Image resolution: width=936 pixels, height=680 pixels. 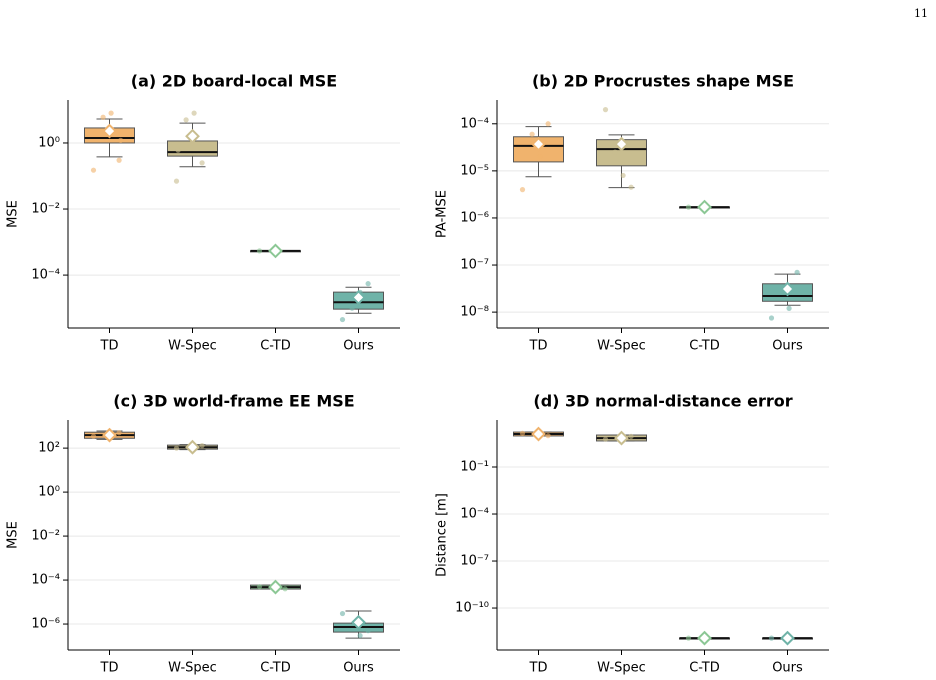 I want to click on chart-title: (b) 2D Procrustes shape MSE, so click(x=663, y=81).